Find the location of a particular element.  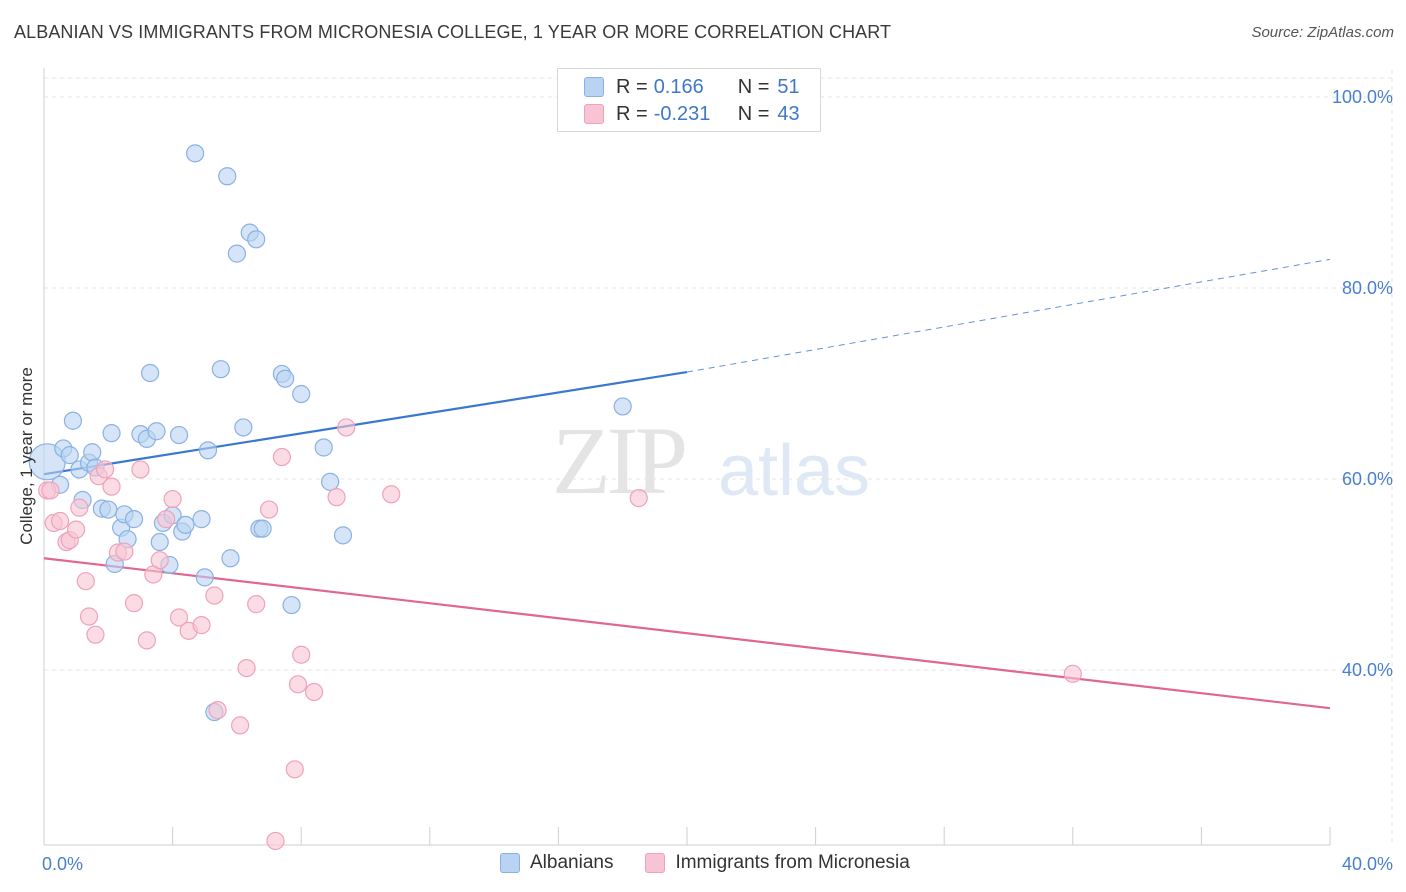

y-tick-label: 100.0% is located at coordinates (1362, 97).